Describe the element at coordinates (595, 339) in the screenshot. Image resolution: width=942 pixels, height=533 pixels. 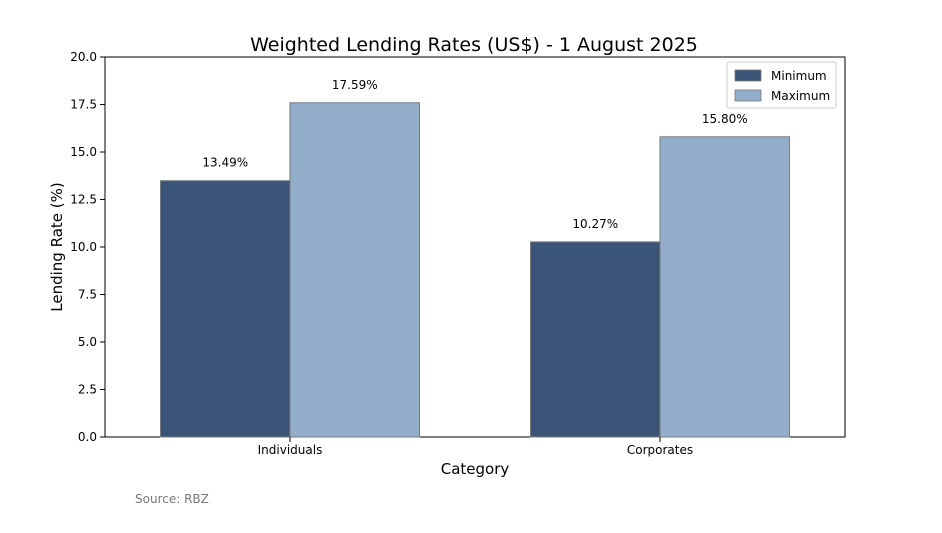
I see `bar-minimum-corporates` at that location.